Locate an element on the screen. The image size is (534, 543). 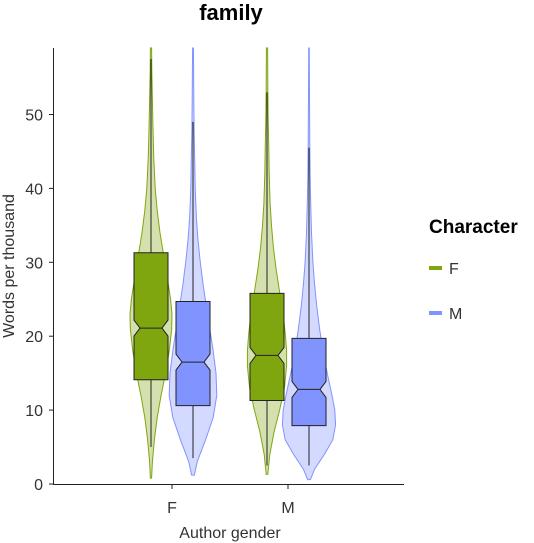
legend-label-M: M is located at coordinates (455, 314).